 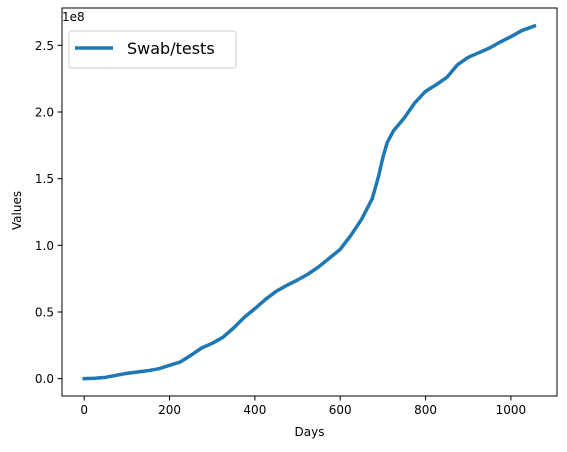 I want to click on x-tick-label: 600, so click(x=340, y=410).